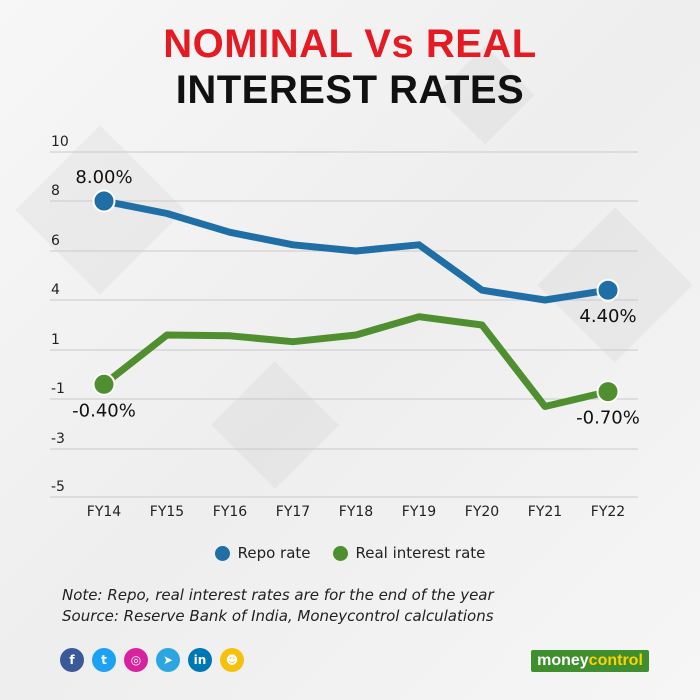 The width and height of the screenshot is (700, 700). I want to click on chart-title-line2: INTEREST RATES, so click(350, 90).